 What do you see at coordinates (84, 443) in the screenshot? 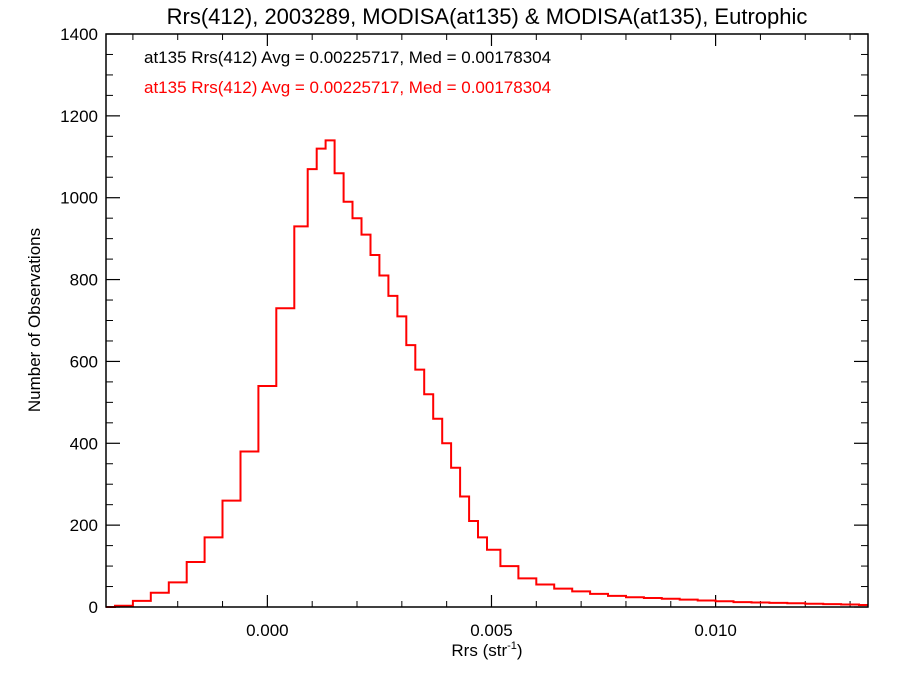
I see `y-tick-label: 400` at bounding box center [84, 443].